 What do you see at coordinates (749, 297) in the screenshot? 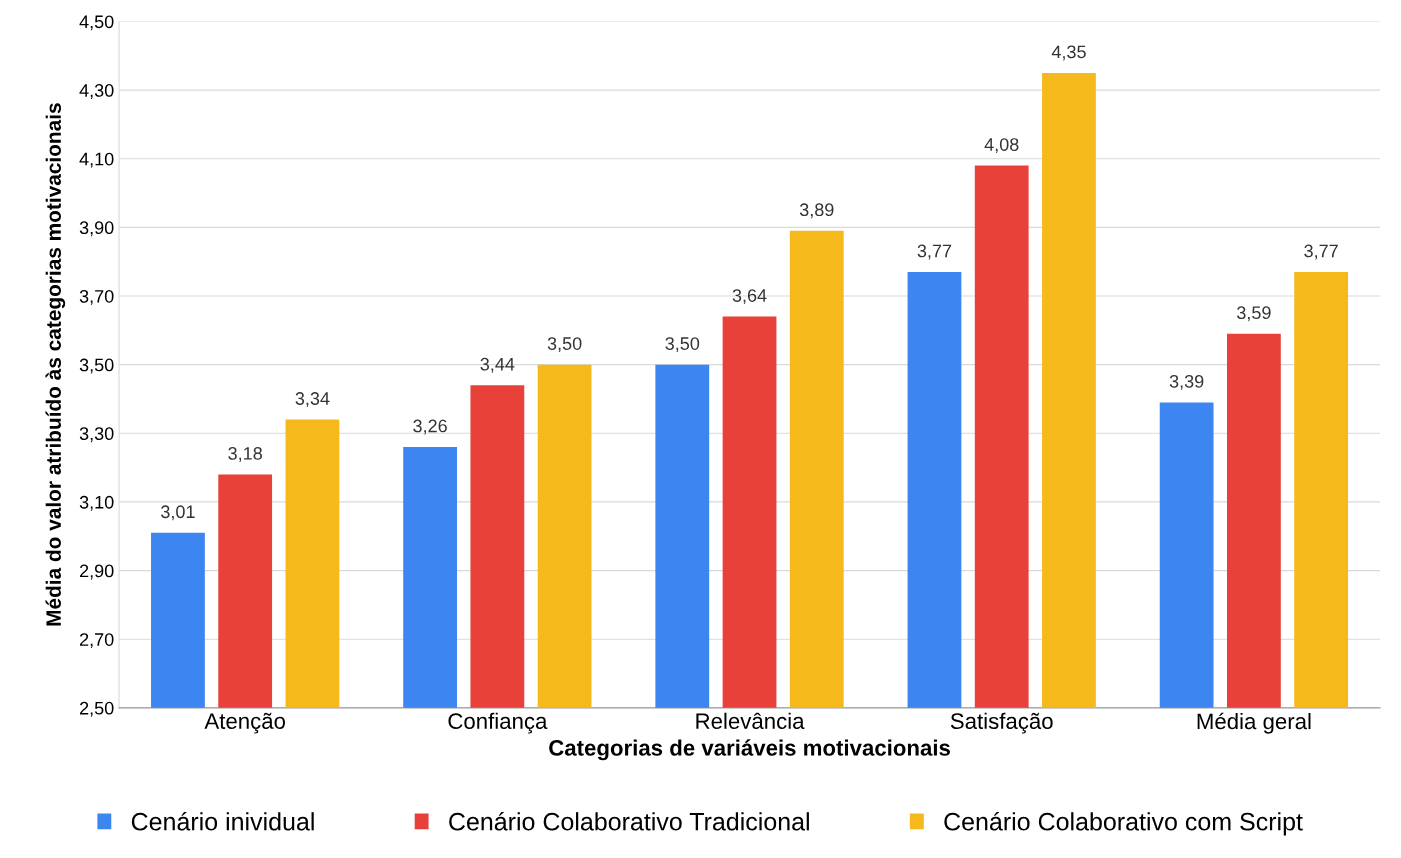
I see `data-label: 3,64` at bounding box center [749, 297].